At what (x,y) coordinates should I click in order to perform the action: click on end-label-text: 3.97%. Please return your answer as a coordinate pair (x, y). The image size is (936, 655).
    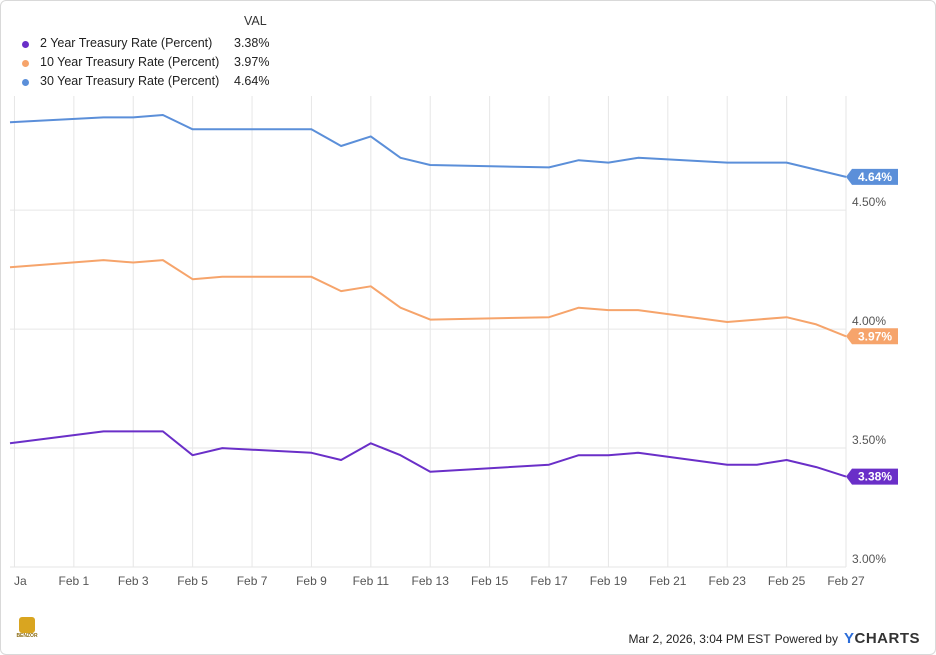
    Looking at the image, I should click on (875, 336).